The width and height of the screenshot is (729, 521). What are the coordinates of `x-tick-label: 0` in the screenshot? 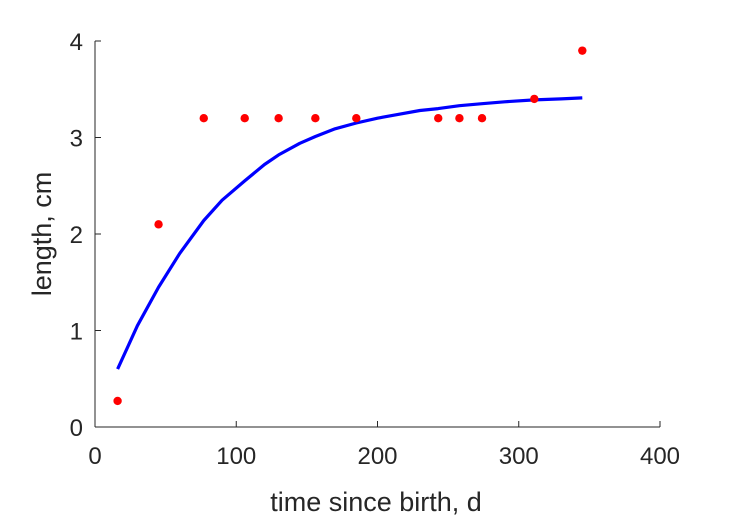 It's located at (94, 456).